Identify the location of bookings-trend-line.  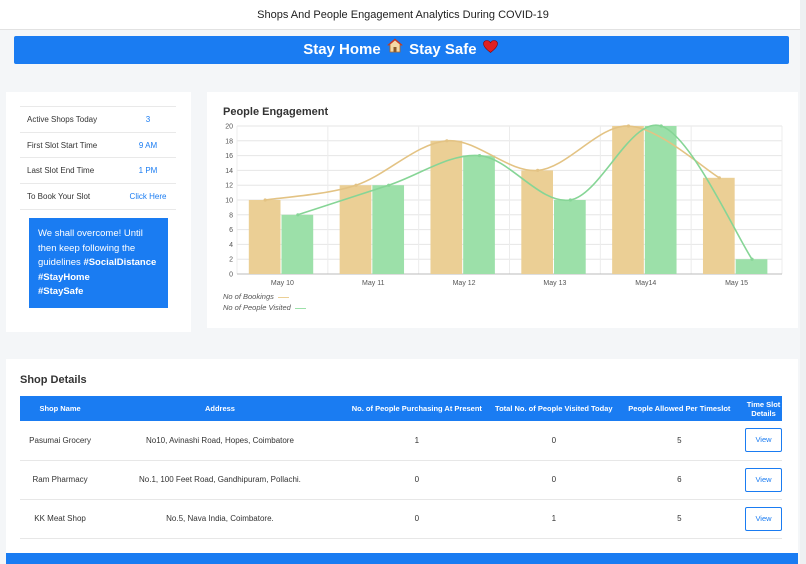
(492, 163).